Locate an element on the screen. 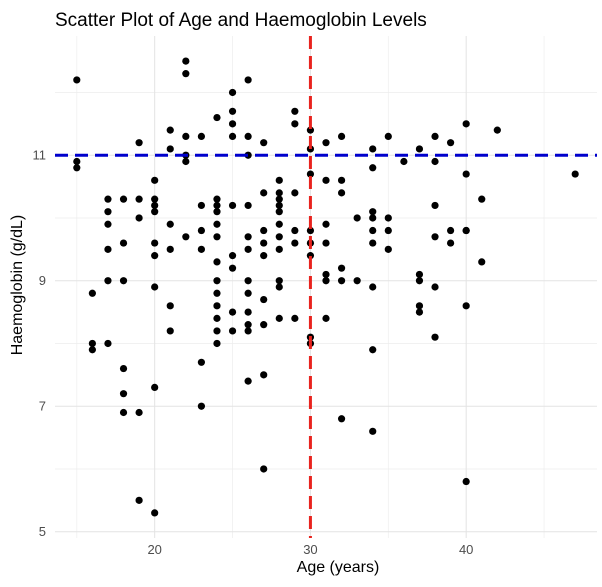  x-tick-label: 40 is located at coordinates (466, 549).